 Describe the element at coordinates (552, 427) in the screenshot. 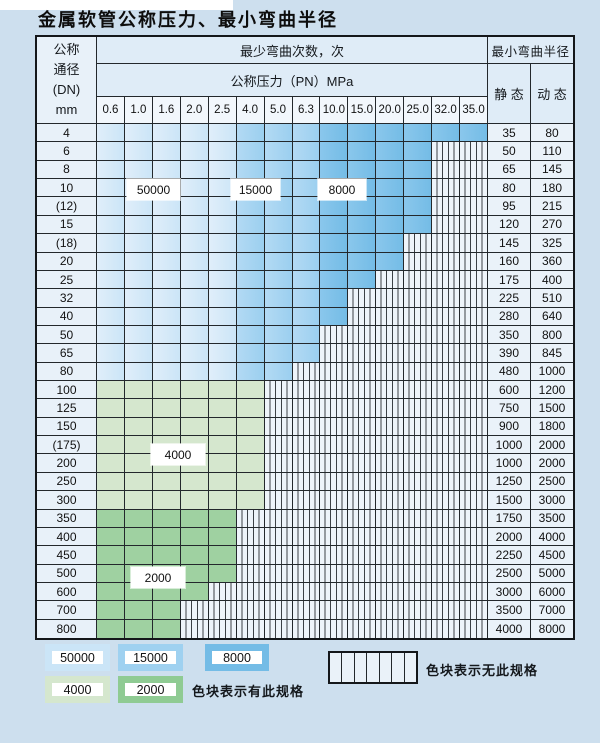

I see `dynamic-value-cell: 1800` at that location.